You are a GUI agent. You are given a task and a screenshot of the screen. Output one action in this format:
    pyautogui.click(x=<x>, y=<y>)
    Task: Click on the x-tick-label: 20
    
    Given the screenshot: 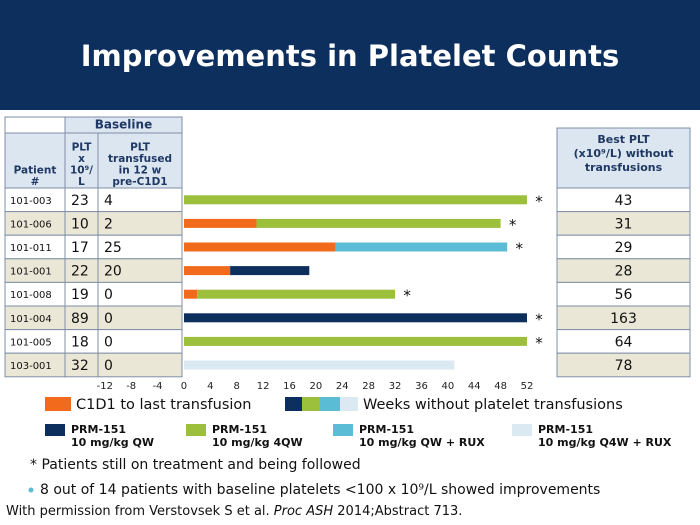 What is the action you would take?
    pyautogui.click(x=316, y=386)
    